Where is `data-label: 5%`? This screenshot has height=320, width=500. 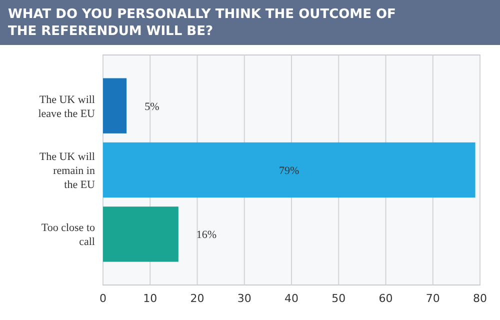 data-label: 5% is located at coordinates (152, 106).